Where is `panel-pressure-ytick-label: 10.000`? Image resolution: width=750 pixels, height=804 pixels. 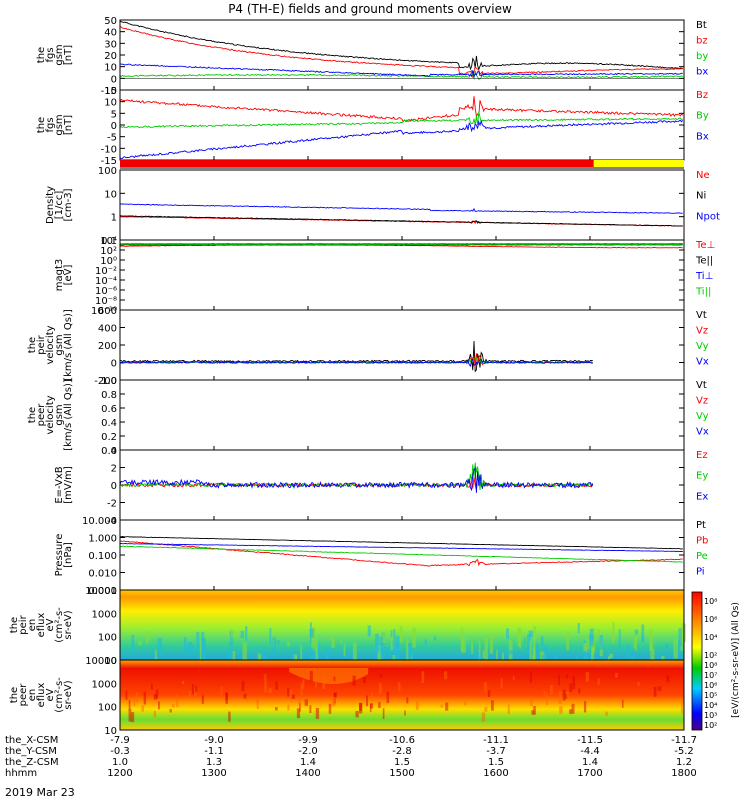 panel-pressure-ytick-label: 10.000 is located at coordinates (99, 521).